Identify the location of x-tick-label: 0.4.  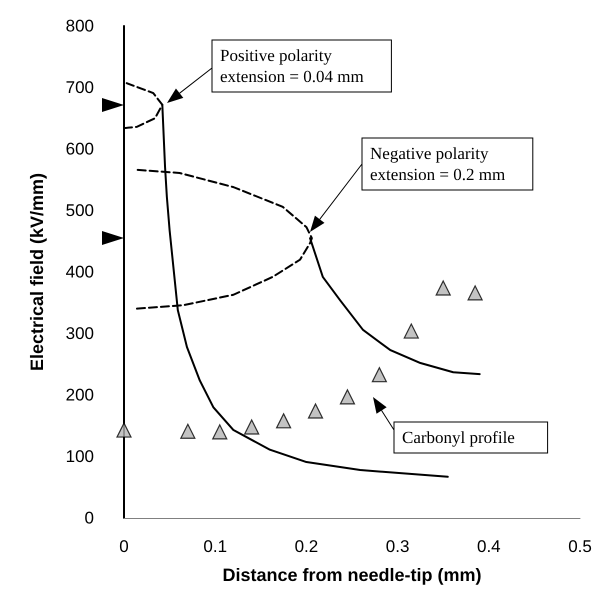
(488, 546).